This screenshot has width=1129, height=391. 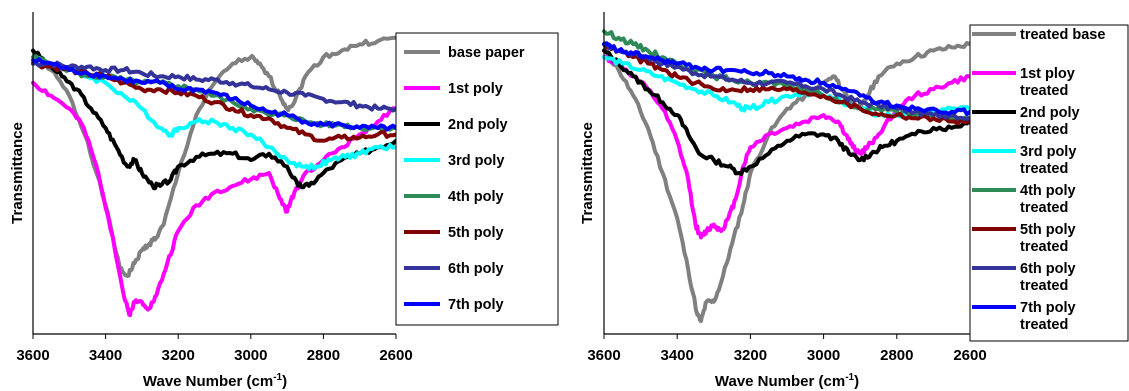 What do you see at coordinates (476, 269) in the screenshot?
I see `legend-entry-label: 6th poly` at bounding box center [476, 269].